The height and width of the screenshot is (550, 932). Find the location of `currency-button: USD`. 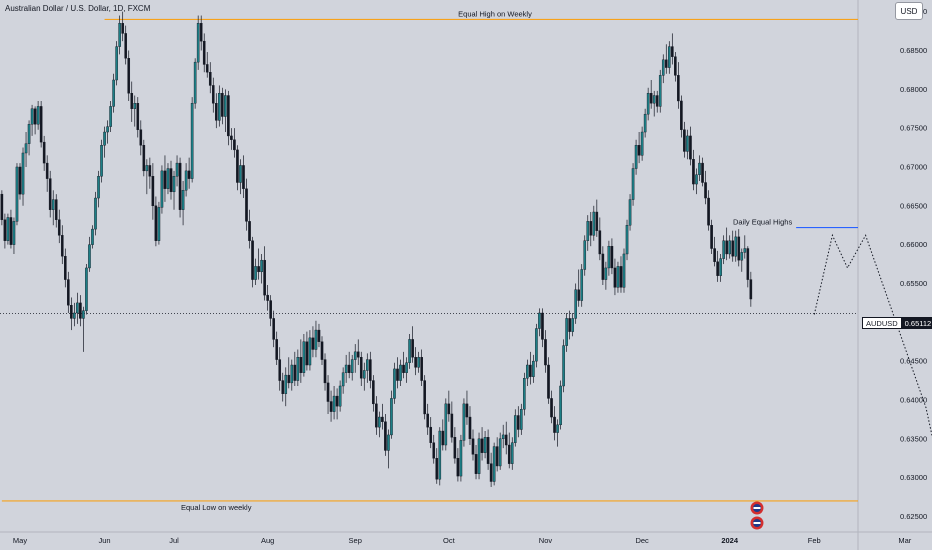

currency-button: USD is located at coordinates (909, 11).